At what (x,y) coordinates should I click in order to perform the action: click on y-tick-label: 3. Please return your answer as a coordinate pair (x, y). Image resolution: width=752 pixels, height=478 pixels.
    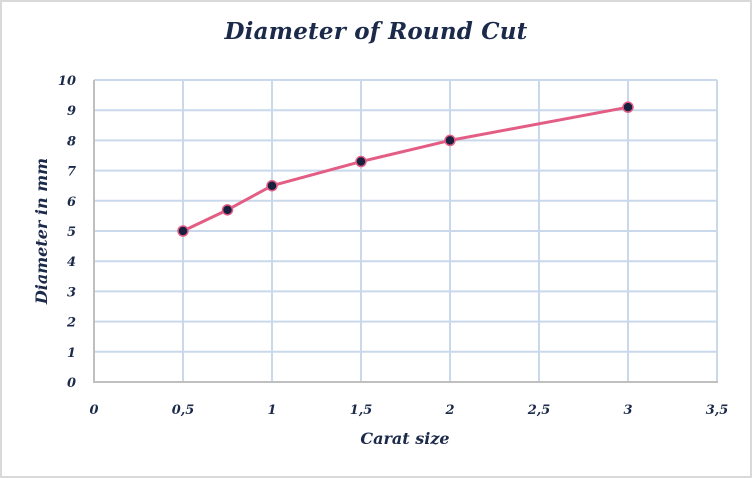
    Looking at the image, I should click on (71, 292).